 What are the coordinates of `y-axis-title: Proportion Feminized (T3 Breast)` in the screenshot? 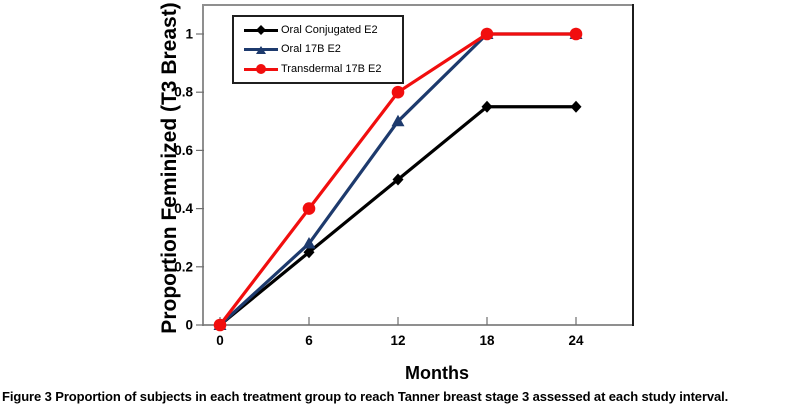 It's located at (169, 167).